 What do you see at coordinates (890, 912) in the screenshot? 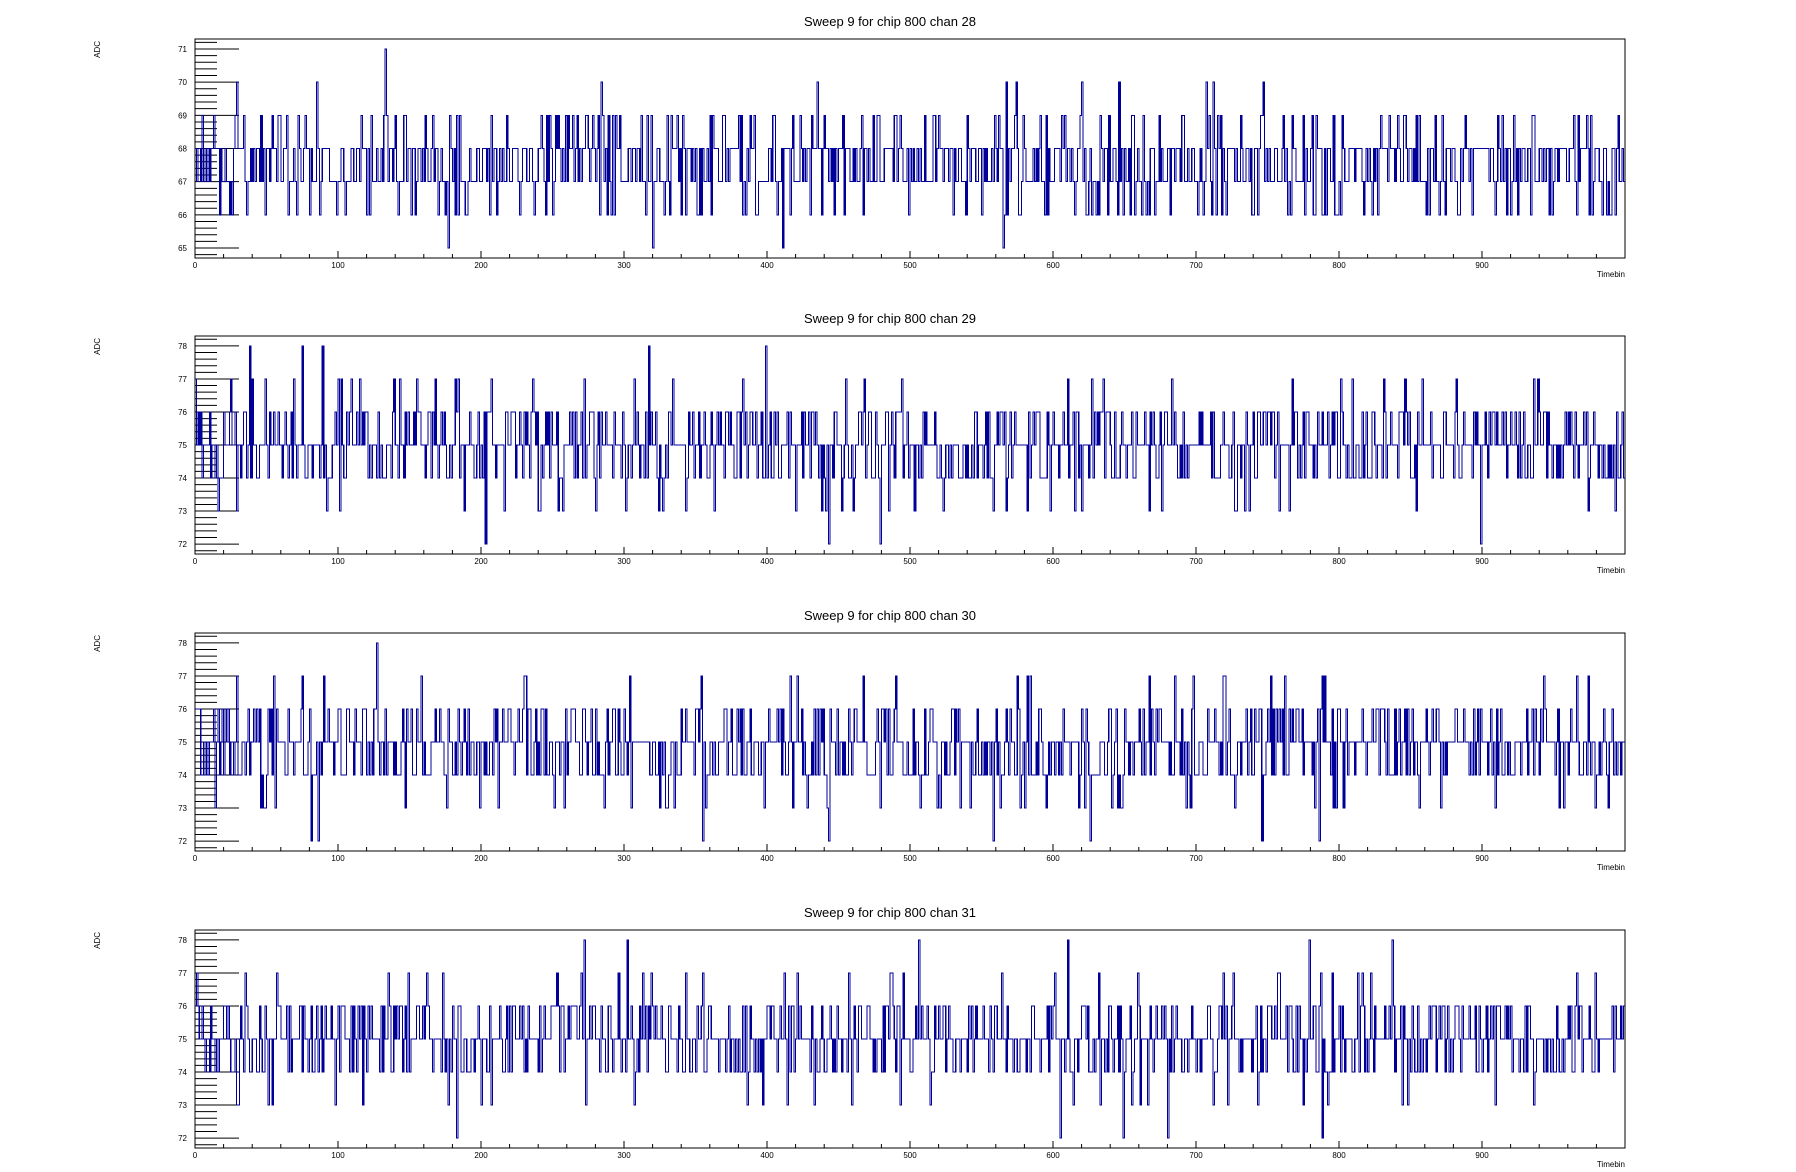
I see `chart-title: Sweep 9 for chip 800 chan 31` at bounding box center [890, 912].